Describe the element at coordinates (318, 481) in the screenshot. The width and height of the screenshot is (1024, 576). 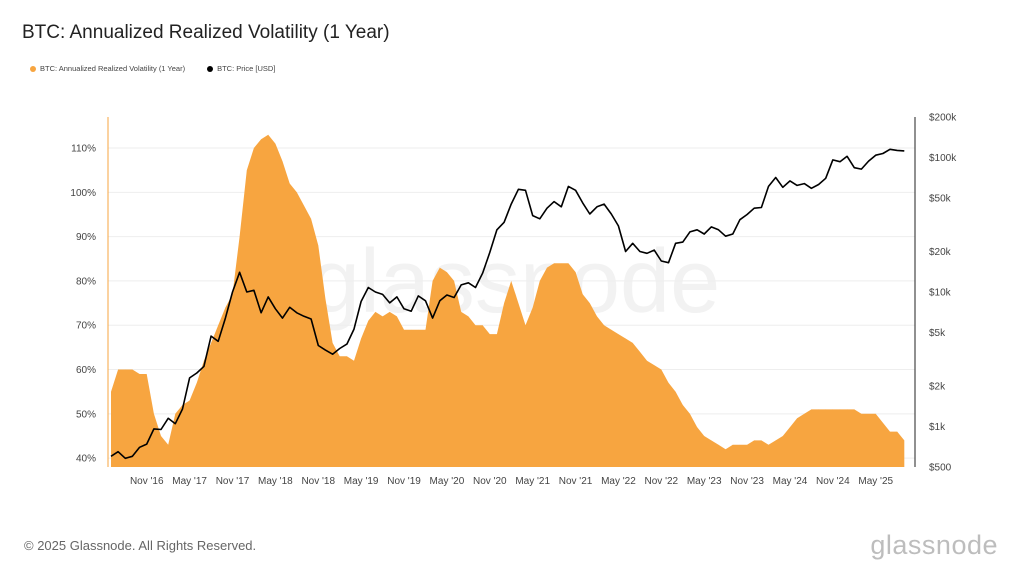
I see `x-tick-label: Nov '18` at that location.